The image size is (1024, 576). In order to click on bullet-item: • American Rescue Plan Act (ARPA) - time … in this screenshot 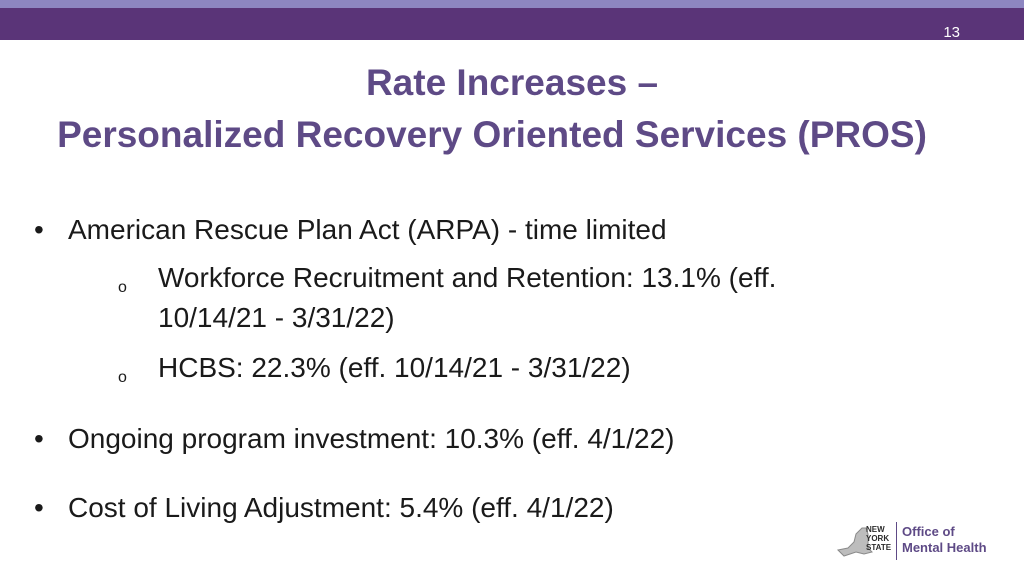, I will do `click(350, 230)`.